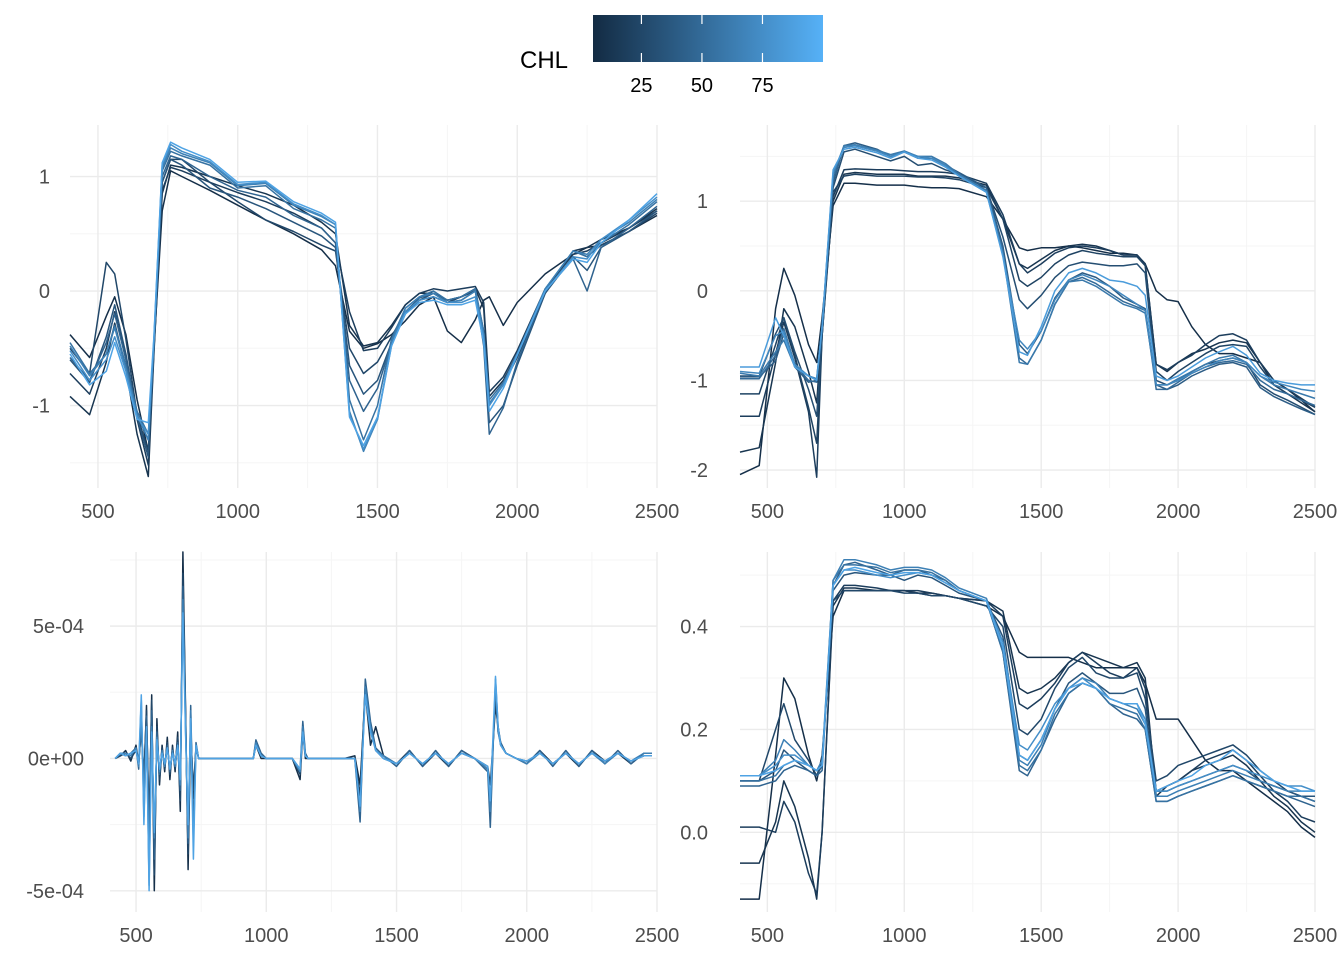 The width and height of the screenshot is (1344, 960). Describe the element at coordinates (702, 86) in the screenshot. I see `legend-tick-label: 50` at that location.